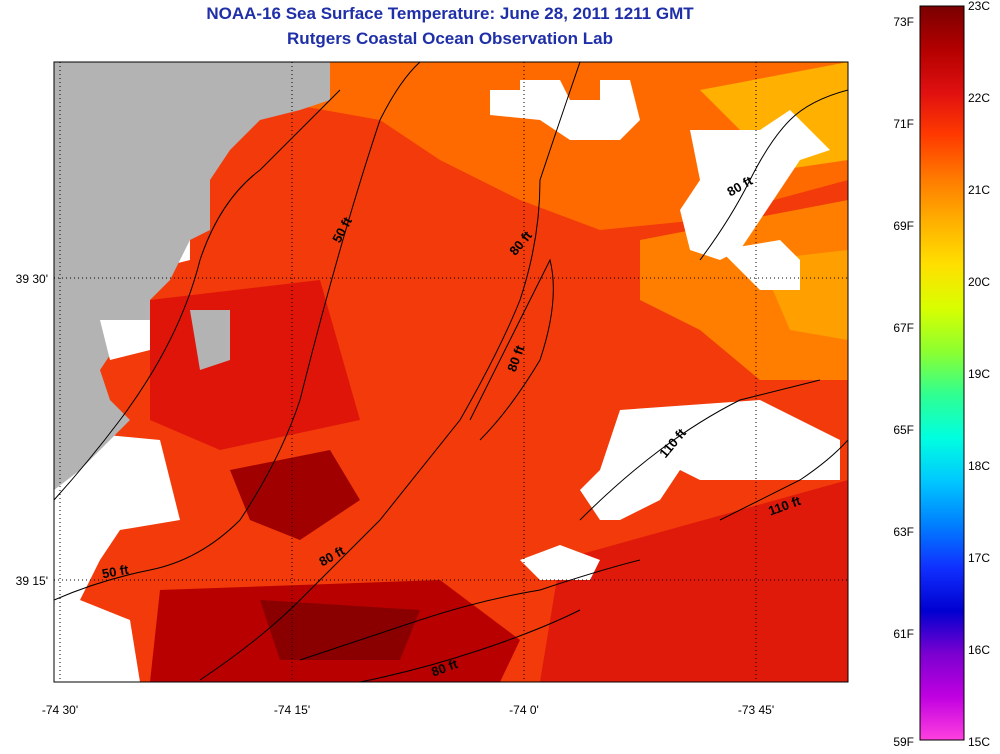  I want to click on colorbar-c-label: 19C, so click(979, 374).